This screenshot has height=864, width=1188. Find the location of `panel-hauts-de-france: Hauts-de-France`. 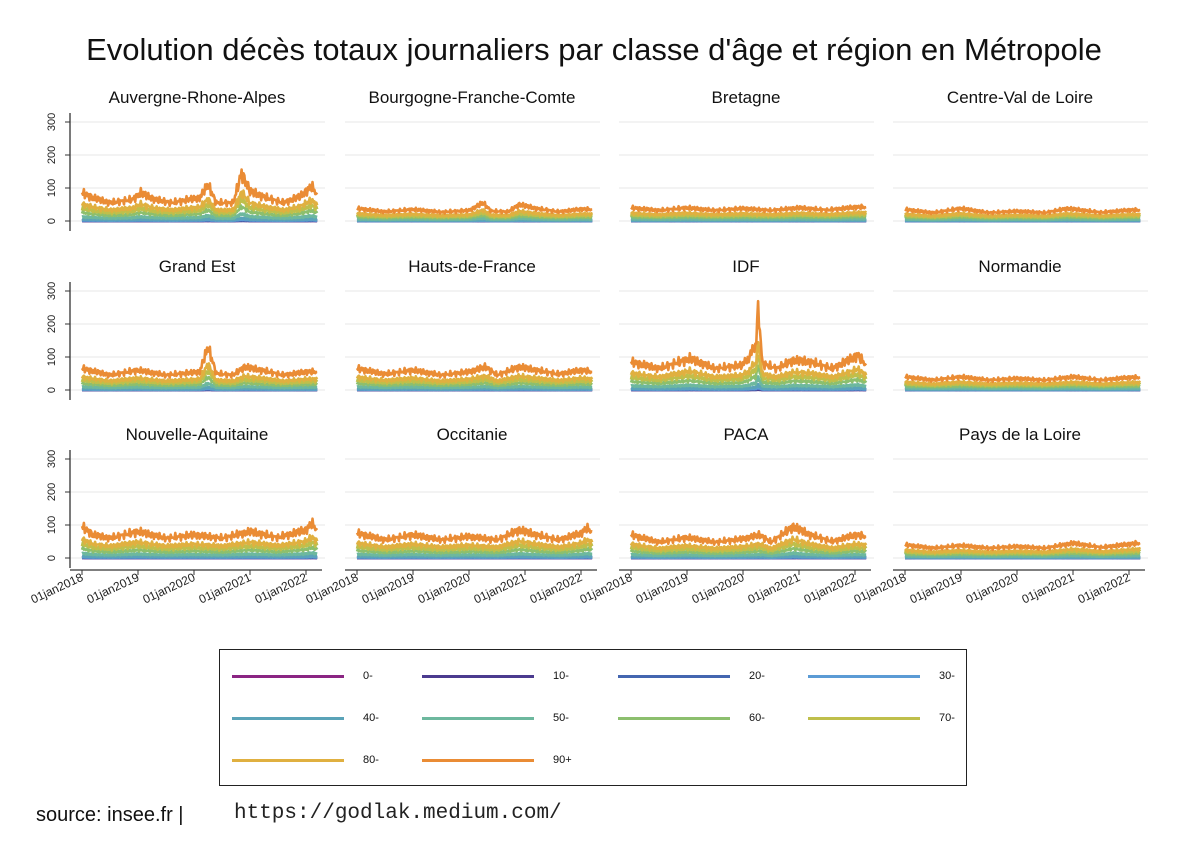

panel-hauts-de-france: Hauts-de-France is located at coordinates (472, 324).